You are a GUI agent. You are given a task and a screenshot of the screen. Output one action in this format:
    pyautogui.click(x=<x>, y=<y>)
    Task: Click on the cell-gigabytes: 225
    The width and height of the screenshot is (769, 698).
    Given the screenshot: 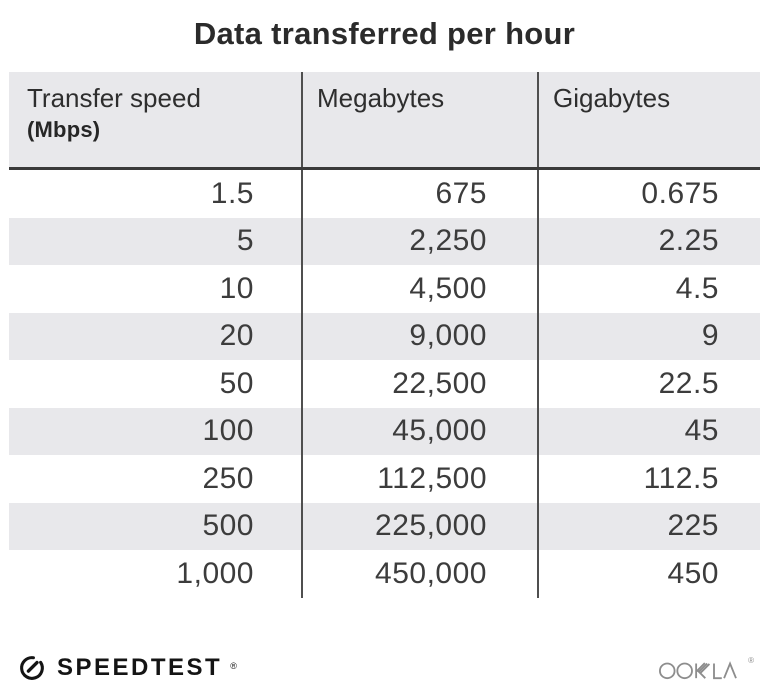 What is the action you would take?
    pyautogui.click(x=648, y=526)
    